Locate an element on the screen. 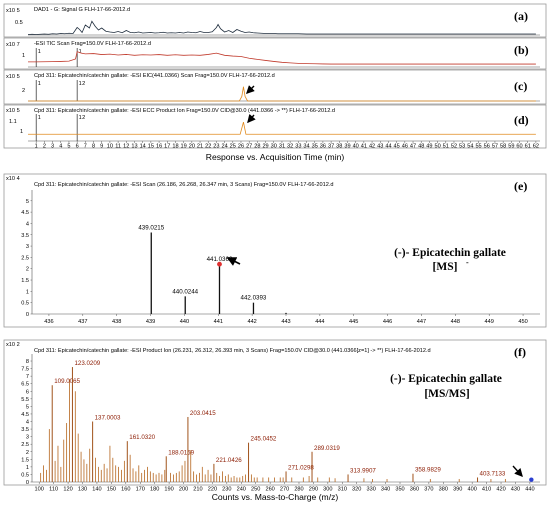  x-tick-label-e: 449 is located at coordinates (489, 322).